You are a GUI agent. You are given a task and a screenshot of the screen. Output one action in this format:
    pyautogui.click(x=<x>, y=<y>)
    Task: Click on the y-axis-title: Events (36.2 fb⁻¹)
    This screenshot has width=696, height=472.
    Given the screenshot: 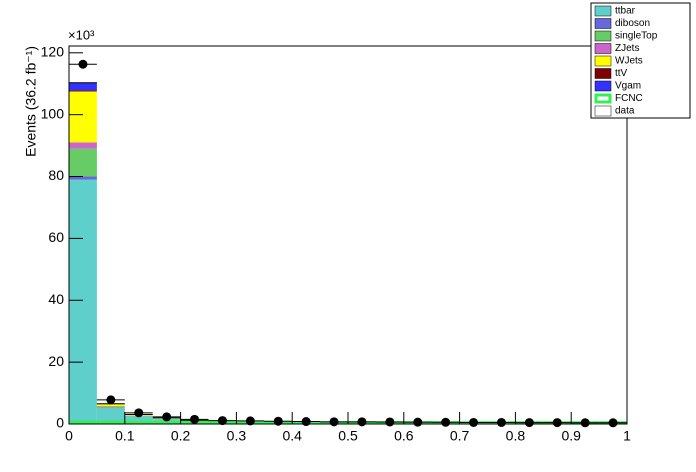 What is the action you would take?
    pyautogui.click(x=31, y=101)
    